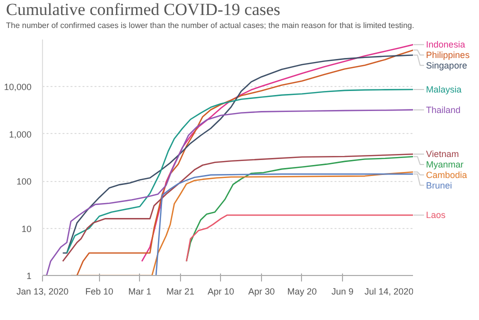 This screenshot has height=320, width=479. What do you see at coordinates (210, 25) in the screenshot?
I see `chart-subtitle: The number of confirmed cases is lower than the number of actual cases; the main reason for that is limited testing.` at bounding box center [210, 25].